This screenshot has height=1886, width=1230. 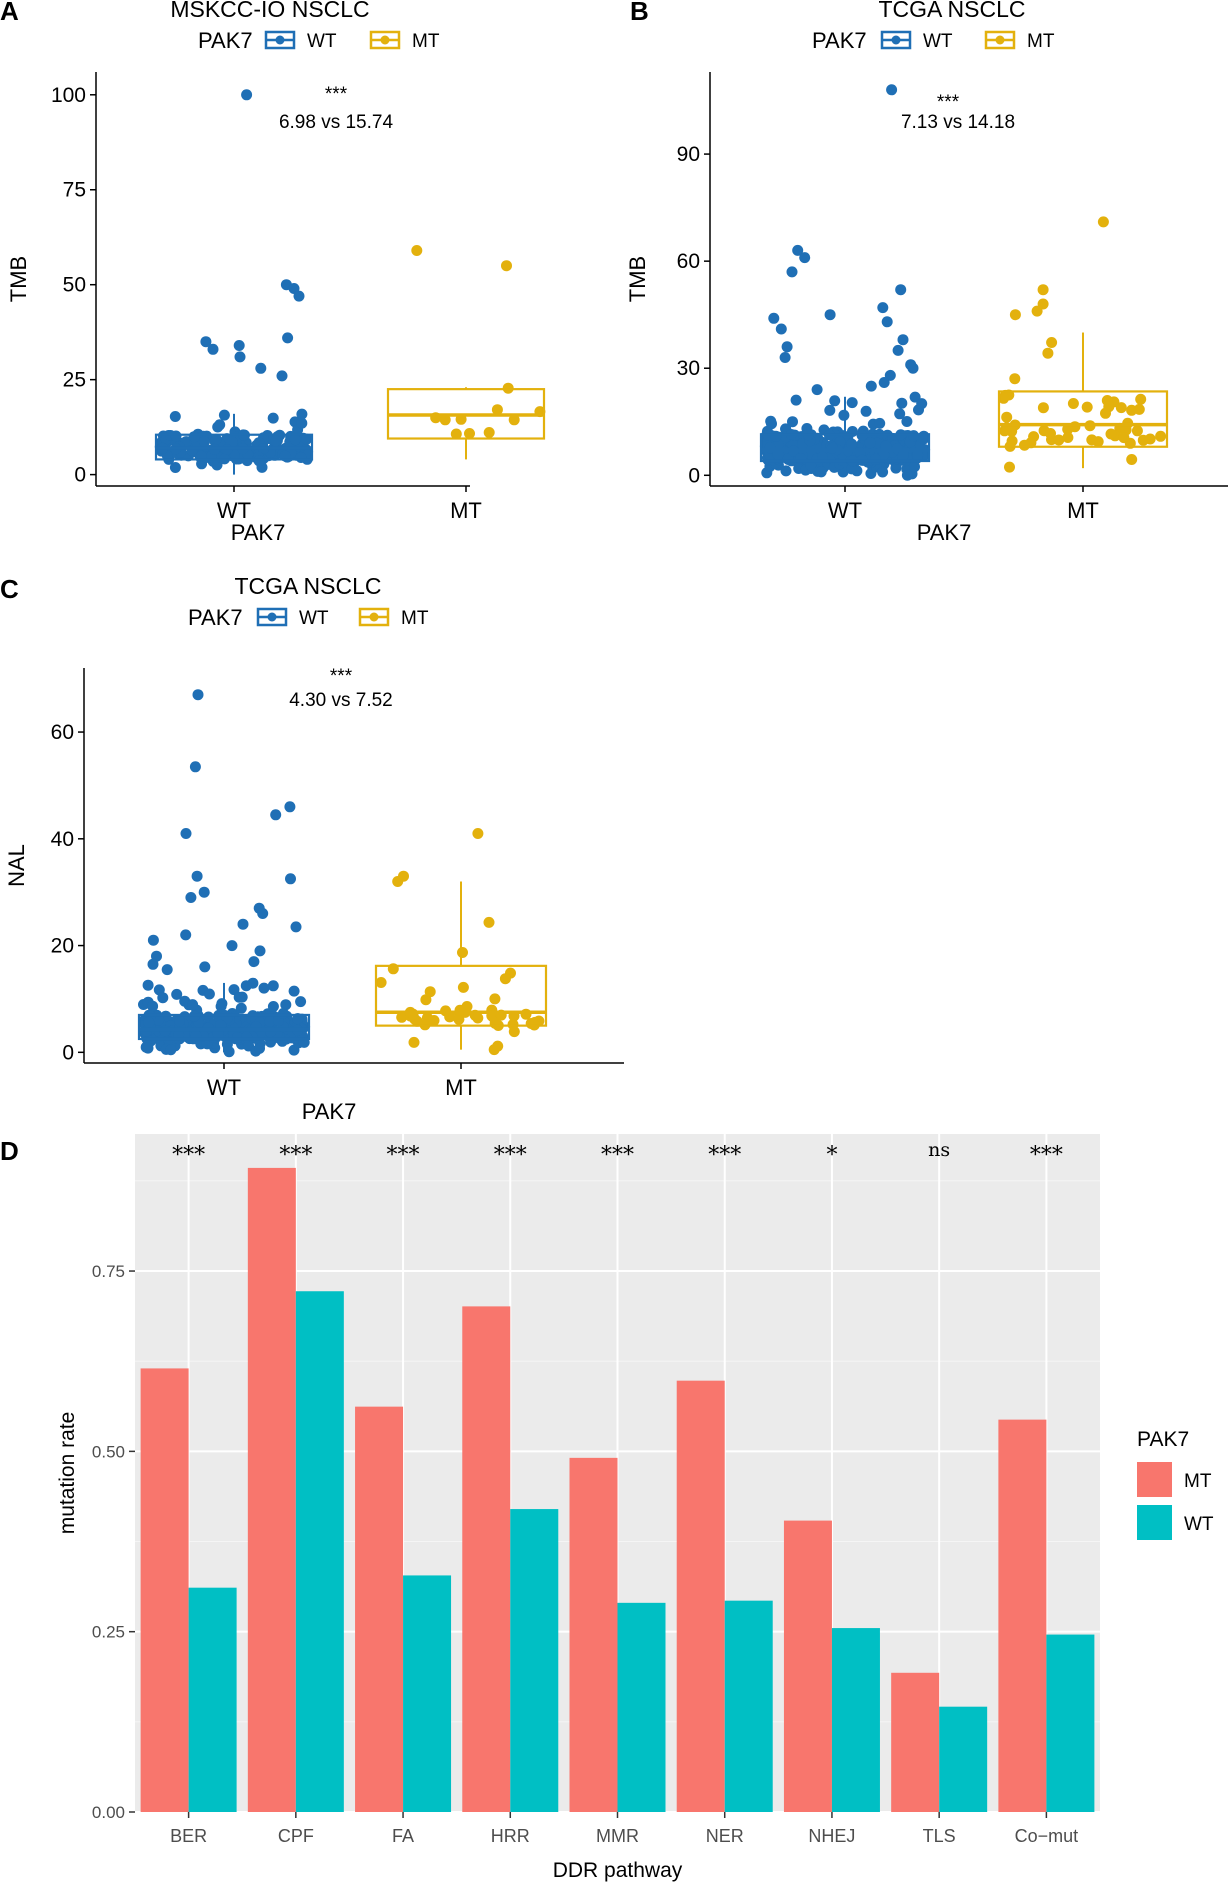 What do you see at coordinates (215, 617) in the screenshot?
I see `legend-title: PAK7` at bounding box center [215, 617].